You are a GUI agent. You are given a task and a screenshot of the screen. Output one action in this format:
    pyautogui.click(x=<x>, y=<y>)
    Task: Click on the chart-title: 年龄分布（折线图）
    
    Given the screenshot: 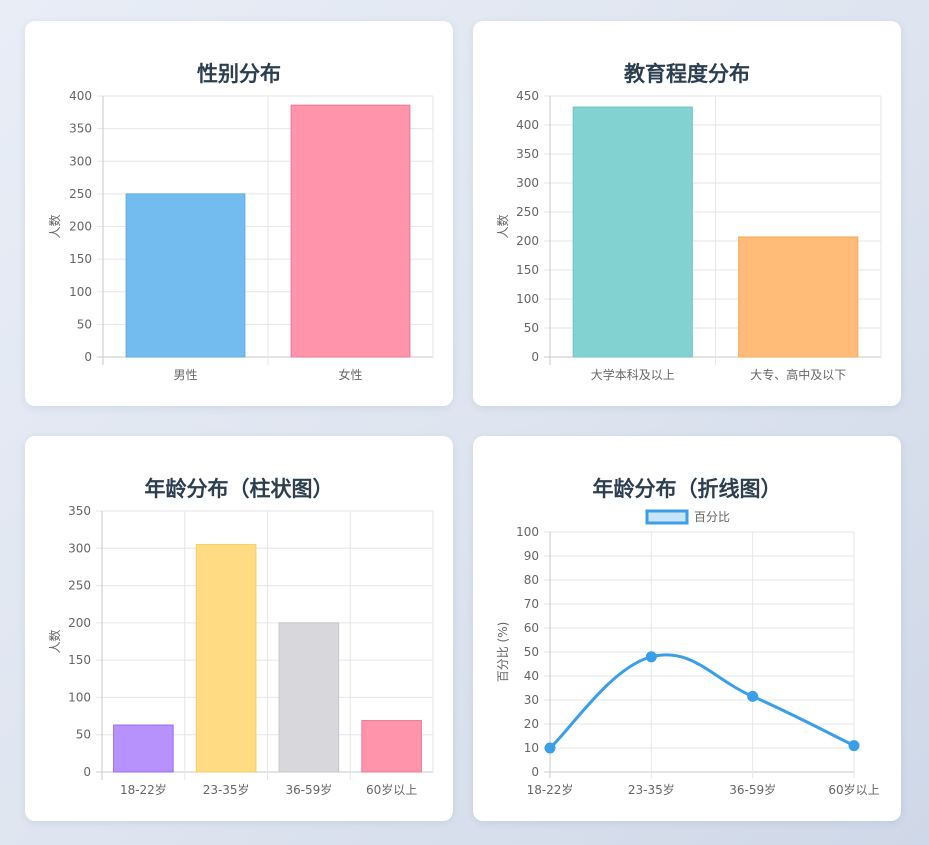 What is the action you would take?
    pyautogui.click(x=687, y=489)
    